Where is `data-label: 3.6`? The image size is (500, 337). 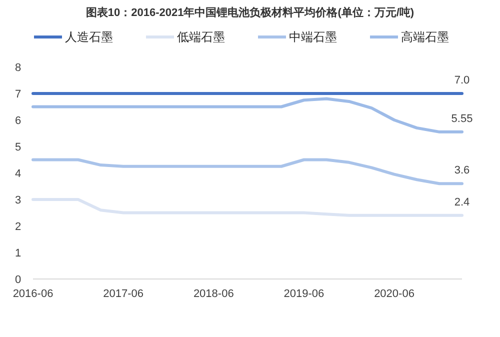 data-label: 3.6 is located at coordinates (462, 170).